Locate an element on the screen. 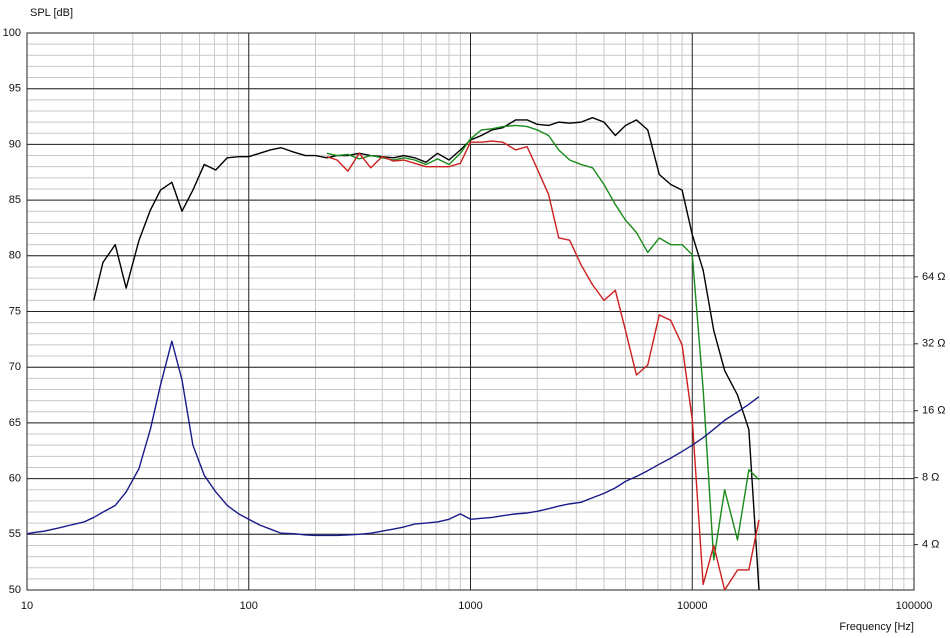  y-tick-label: 50 is located at coordinates (15, 590).